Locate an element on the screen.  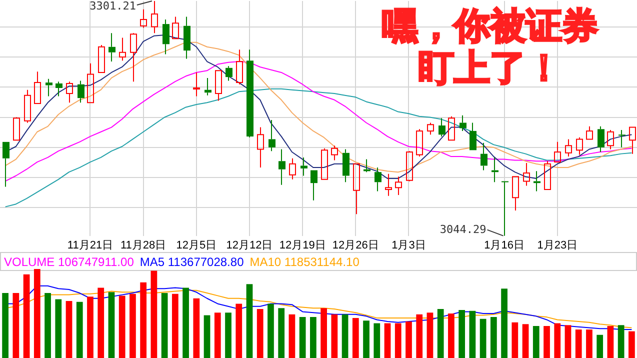
annotation: 嘿，你被证券 is located at coordinates (490, 27).